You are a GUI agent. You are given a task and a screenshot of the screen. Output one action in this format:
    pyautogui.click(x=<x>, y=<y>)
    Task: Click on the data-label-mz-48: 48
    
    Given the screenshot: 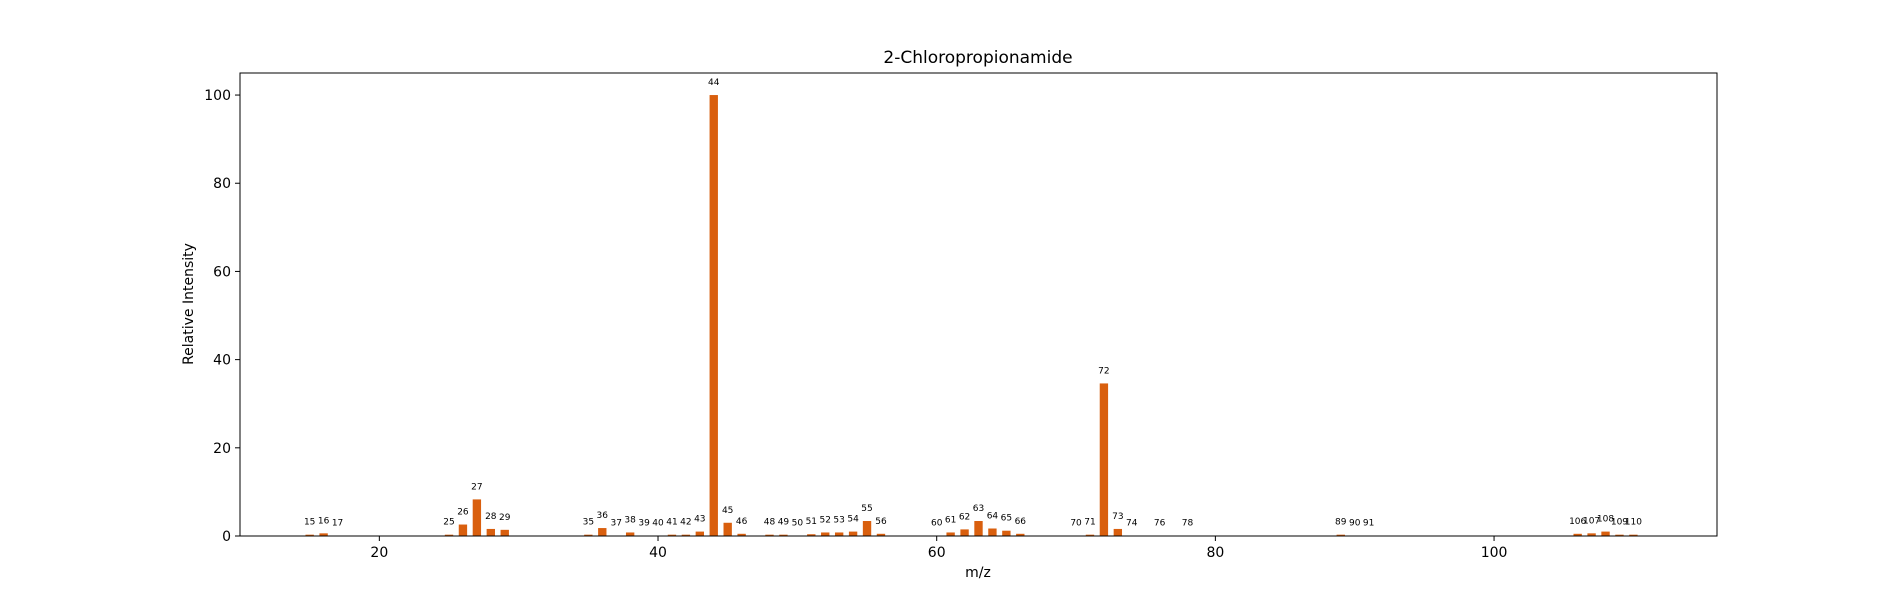 What is the action you would take?
    pyautogui.click(x=770, y=523)
    